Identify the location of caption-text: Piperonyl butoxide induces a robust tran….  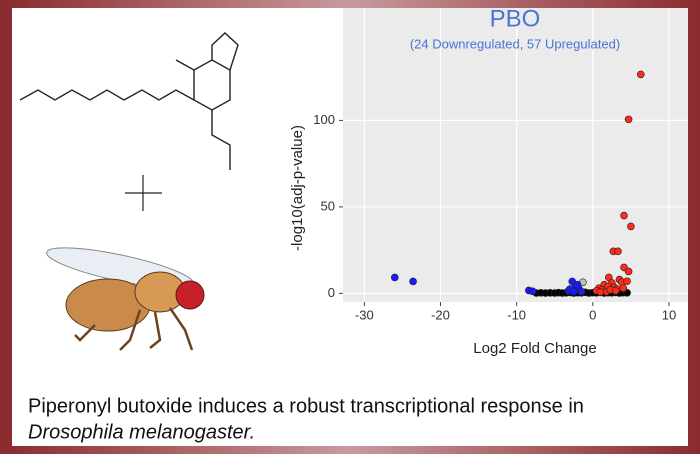
(306, 406).